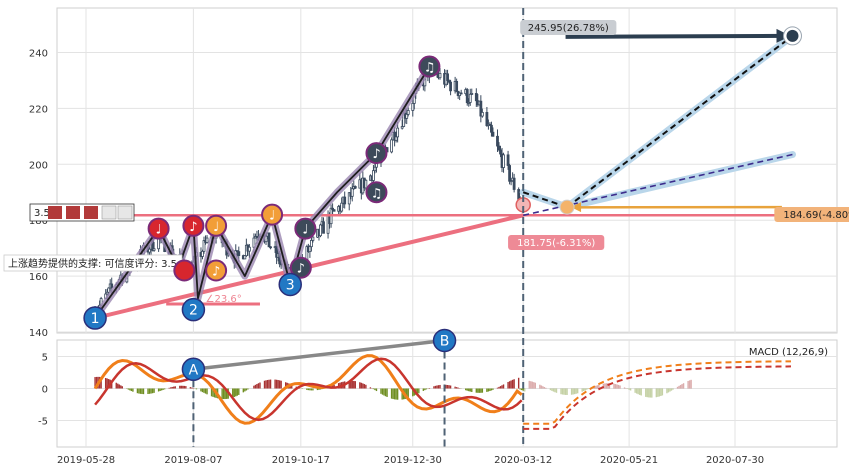 Image resolution: width=849 pixels, height=471 pixels. Describe the element at coordinates (301, 460) in the screenshot. I see `x-tick-label: 2019-10-17` at that location.